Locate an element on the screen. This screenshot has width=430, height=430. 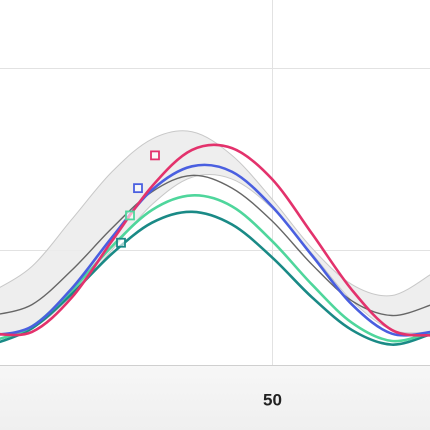
x-tick-label: 50 is located at coordinates (272, 399).